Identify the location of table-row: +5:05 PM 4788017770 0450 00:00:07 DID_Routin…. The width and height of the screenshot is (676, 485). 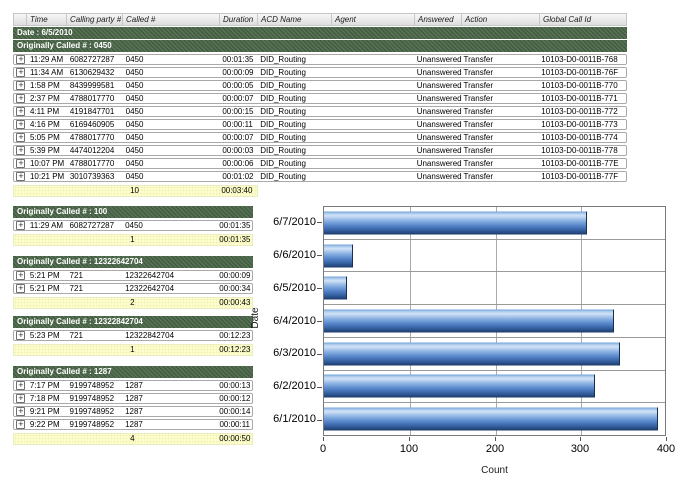
(320, 137).